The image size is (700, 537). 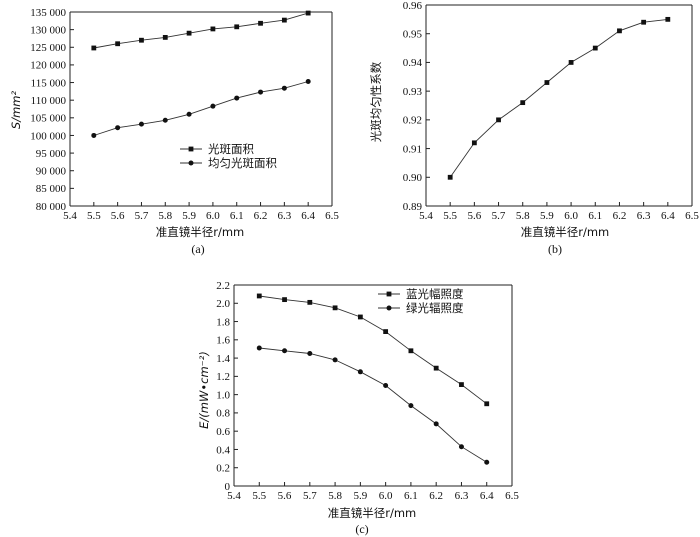 What do you see at coordinates (259, 496) in the screenshot?
I see `x-tick-label: 5.5` at bounding box center [259, 496].